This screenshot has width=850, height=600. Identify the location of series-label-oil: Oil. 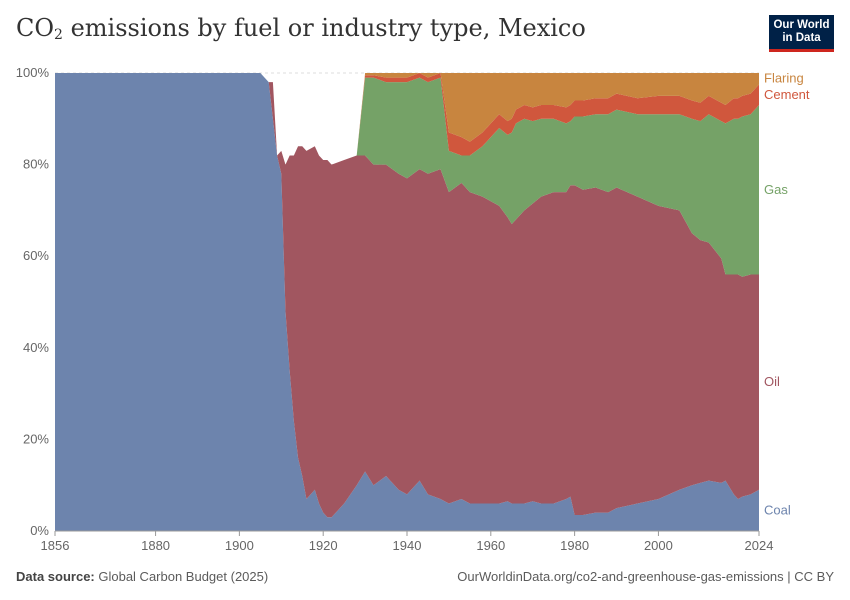
(772, 381).